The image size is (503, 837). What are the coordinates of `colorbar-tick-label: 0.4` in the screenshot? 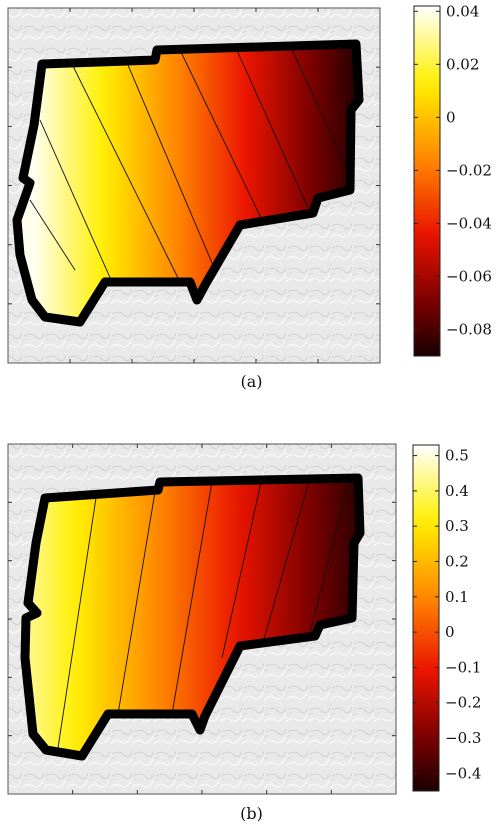 It's located at (457, 491).